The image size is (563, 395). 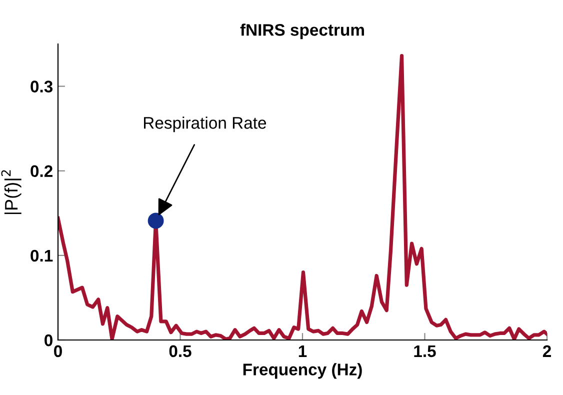 What do you see at coordinates (41, 256) in the screenshot?
I see `y-tick-label: 0.1` at bounding box center [41, 256].